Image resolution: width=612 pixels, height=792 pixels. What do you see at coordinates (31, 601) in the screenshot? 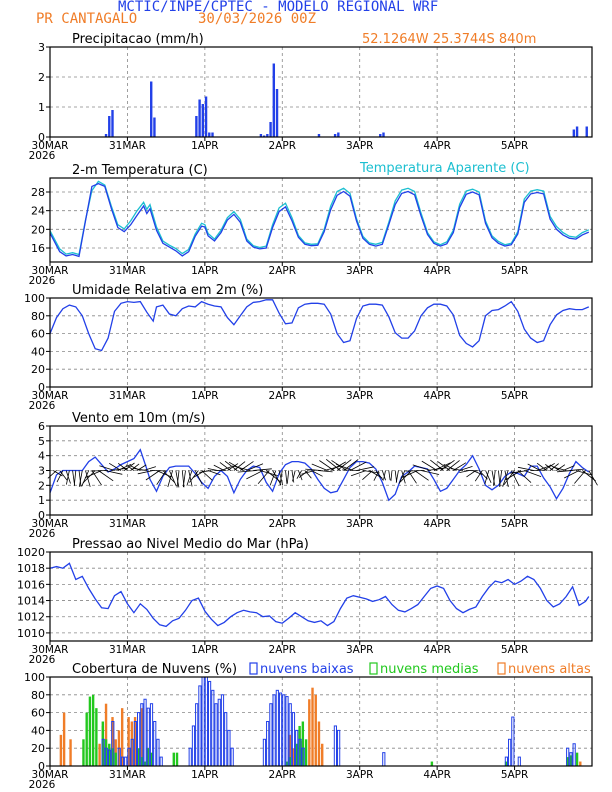
I see `y-tick-label: 1014` at bounding box center [31, 601].